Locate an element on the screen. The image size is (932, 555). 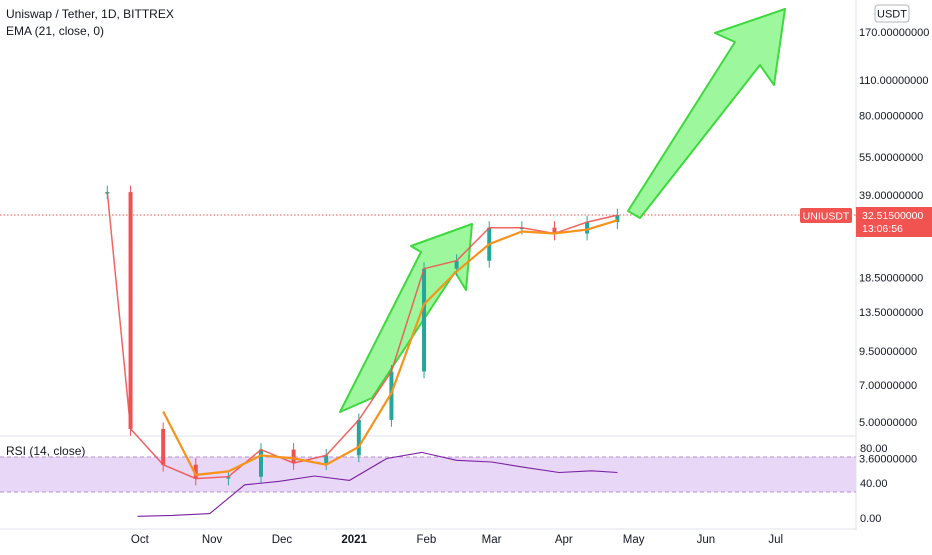
symbol-tag-label: UNIUSDT is located at coordinates (826, 217).